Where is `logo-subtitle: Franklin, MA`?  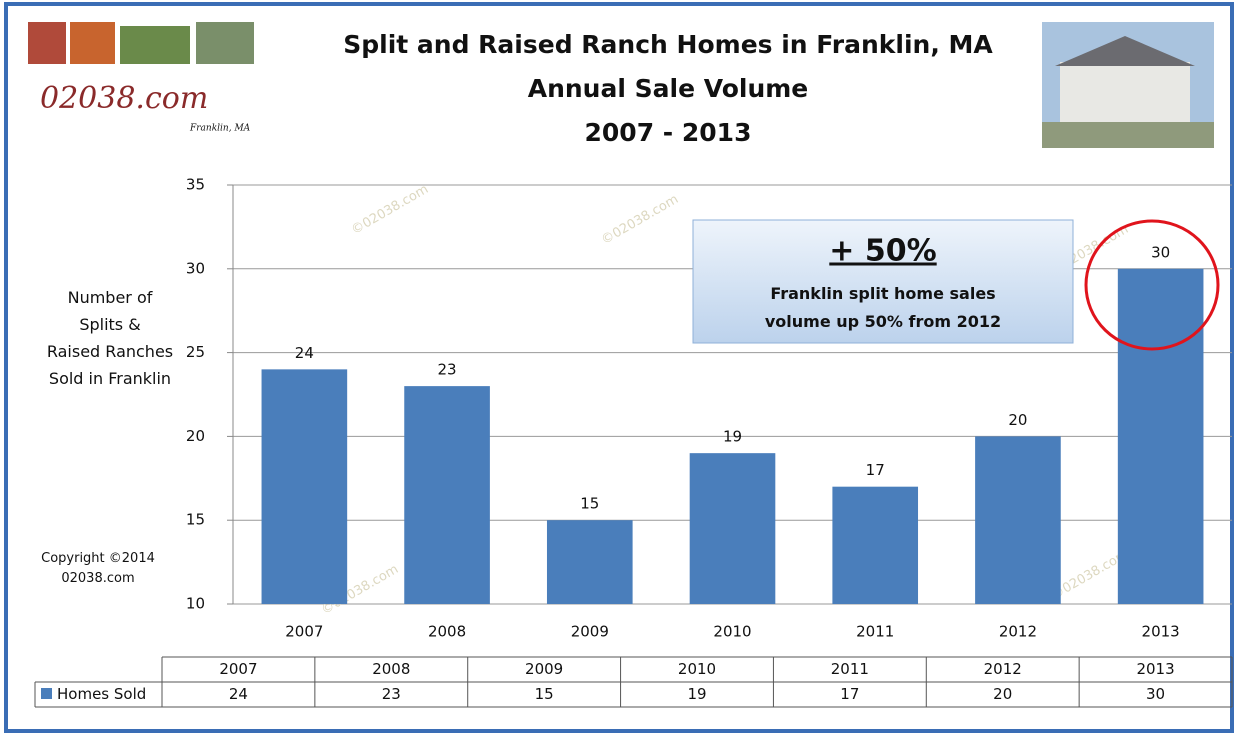 logo-subtitle: Franklin, MA is located at coordinates (220, 129).